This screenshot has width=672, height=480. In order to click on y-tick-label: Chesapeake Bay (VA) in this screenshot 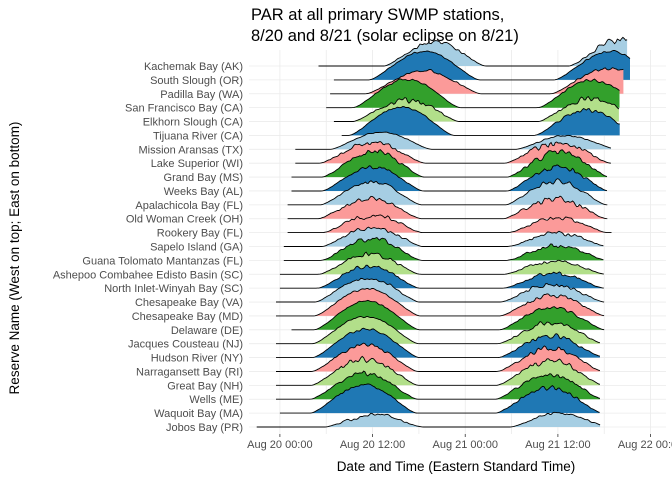, I will do `click(189, 303)`.